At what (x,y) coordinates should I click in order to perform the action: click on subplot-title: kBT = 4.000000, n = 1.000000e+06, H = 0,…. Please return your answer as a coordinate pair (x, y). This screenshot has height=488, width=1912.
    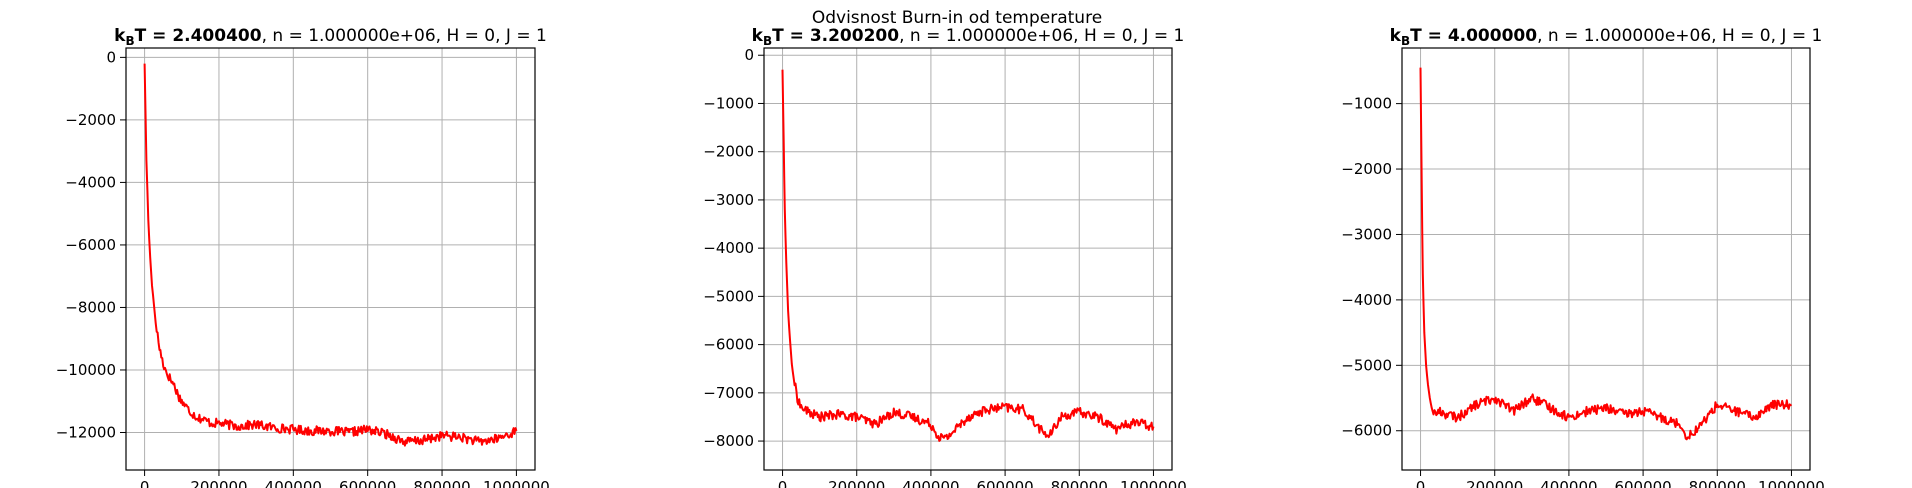
    Looking at the image, I should click on (1606, 37).